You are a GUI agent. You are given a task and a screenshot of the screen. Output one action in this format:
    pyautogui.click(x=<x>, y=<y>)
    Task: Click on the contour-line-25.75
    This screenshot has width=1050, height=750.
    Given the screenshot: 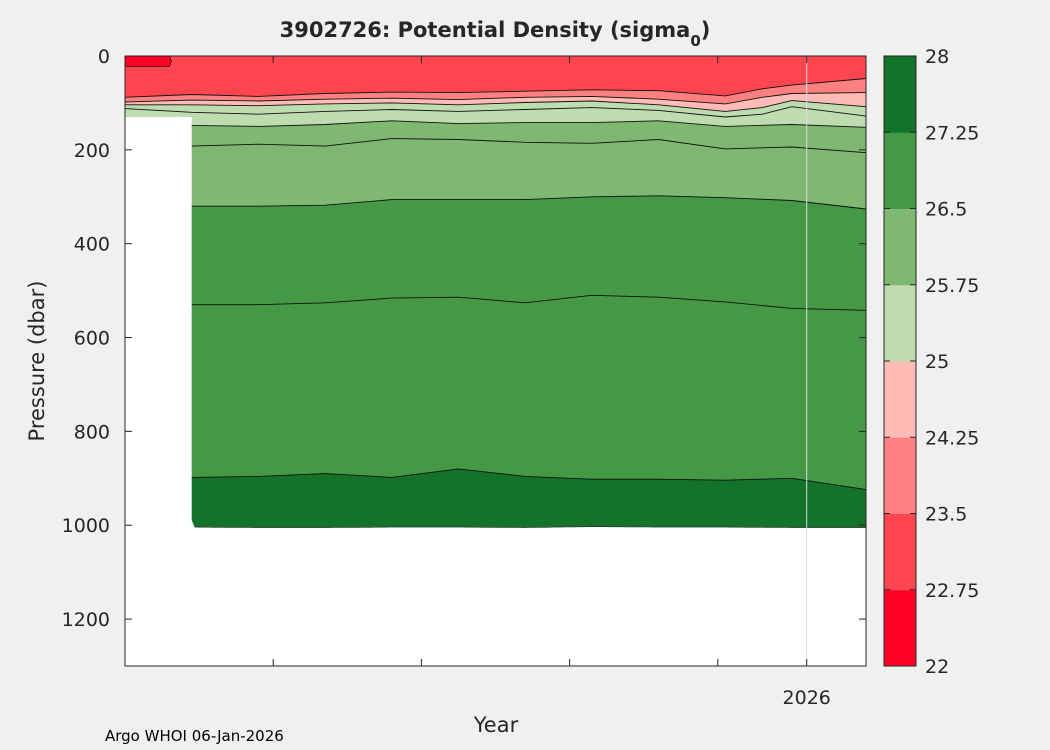 What is the action you would take?
    pyautogui.click(x=495, y=112)
    